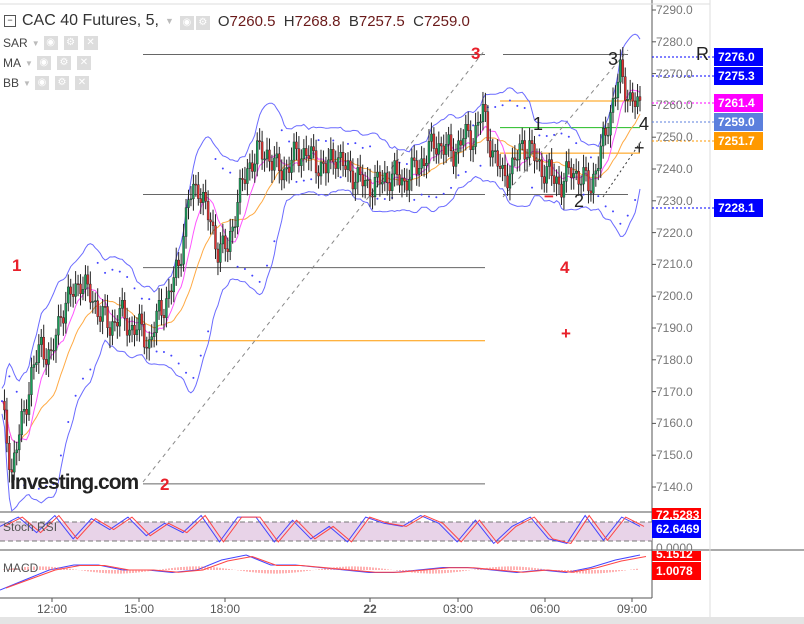 This screenshot has height=624, width=804. I want to click on stoch-lower-label: 0.0000, so click(674, 545).